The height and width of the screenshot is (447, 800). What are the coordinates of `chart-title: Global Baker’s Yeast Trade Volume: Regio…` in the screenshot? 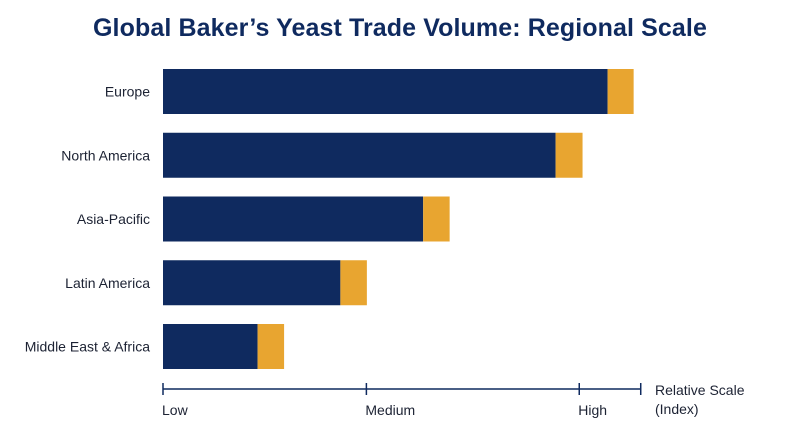 It's located at (400, 28).